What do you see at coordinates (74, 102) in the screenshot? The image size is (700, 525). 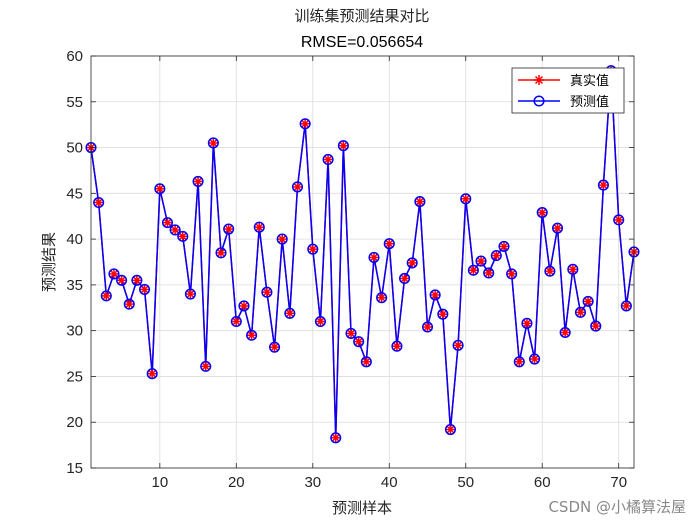 I see `y-tick-label: 55` at bounding box center [74, 102].